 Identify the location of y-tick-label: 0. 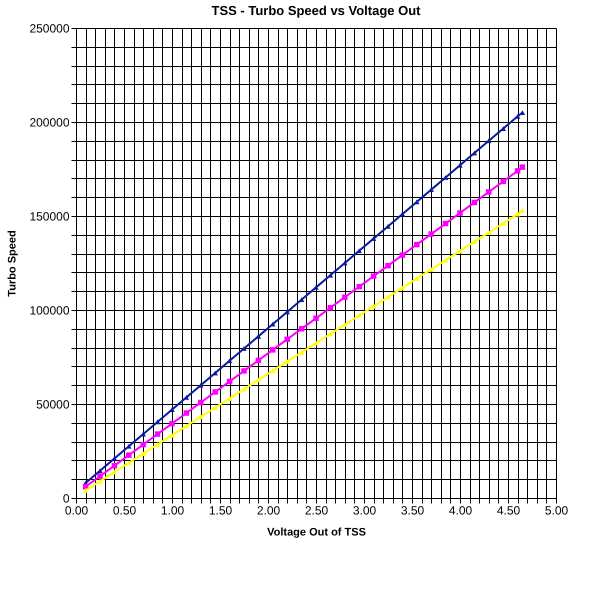
(66, 499).